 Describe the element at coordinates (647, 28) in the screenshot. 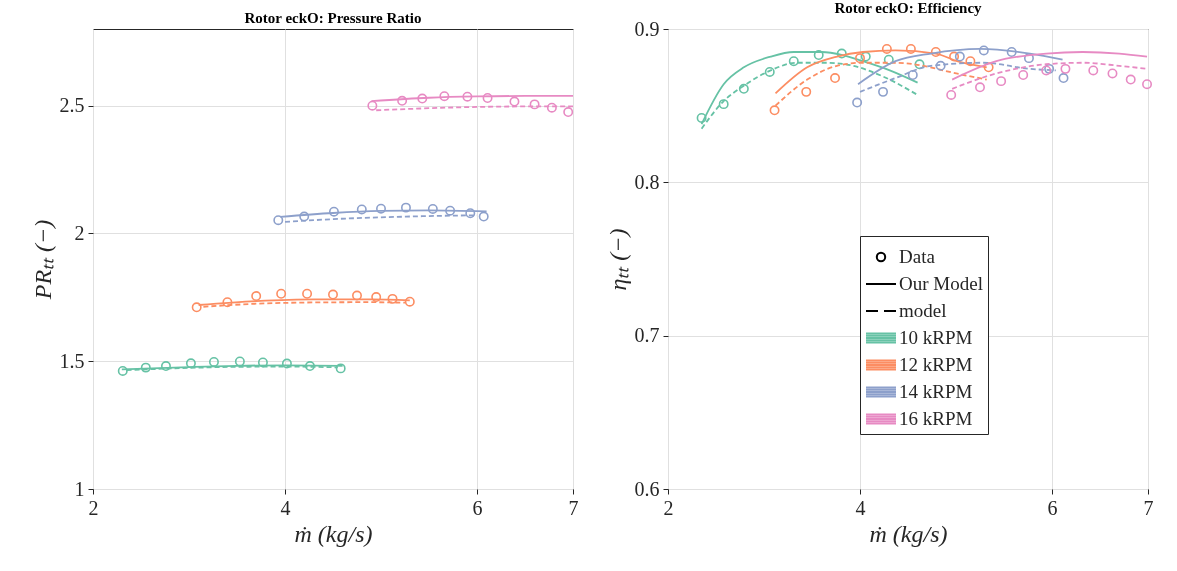

I see `y-tick-label: 0.9` at that location.